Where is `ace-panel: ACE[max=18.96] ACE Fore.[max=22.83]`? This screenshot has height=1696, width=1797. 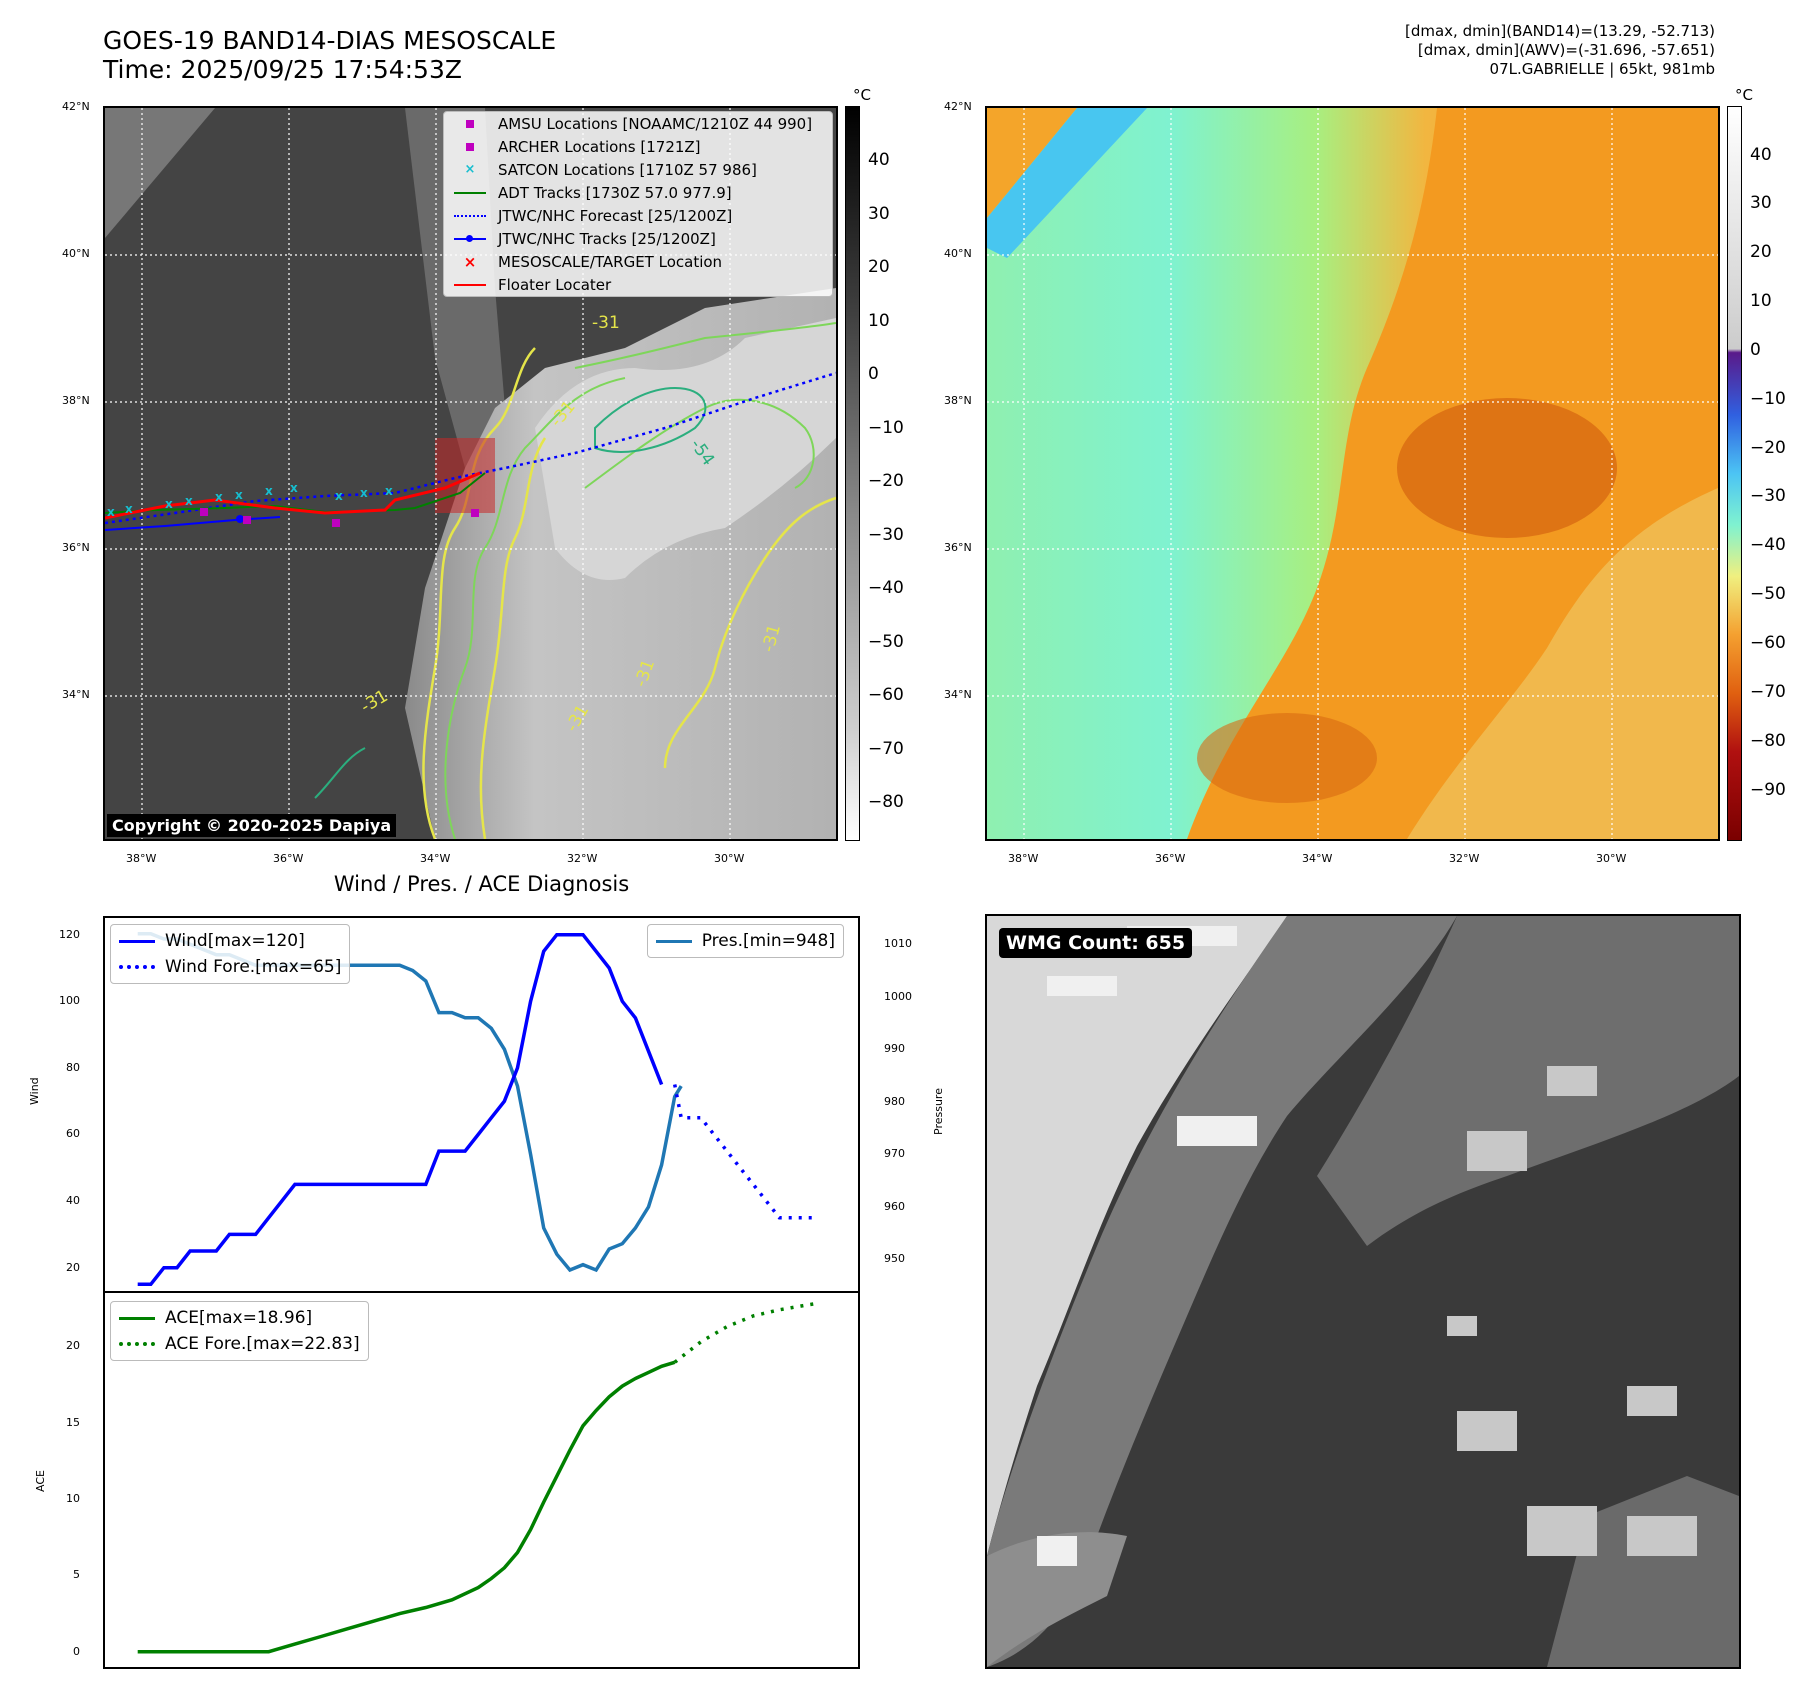 ace-panel: ACE[max=18.96] ACE Fore.[max=22.83] is located at coordinates (481, 1480).